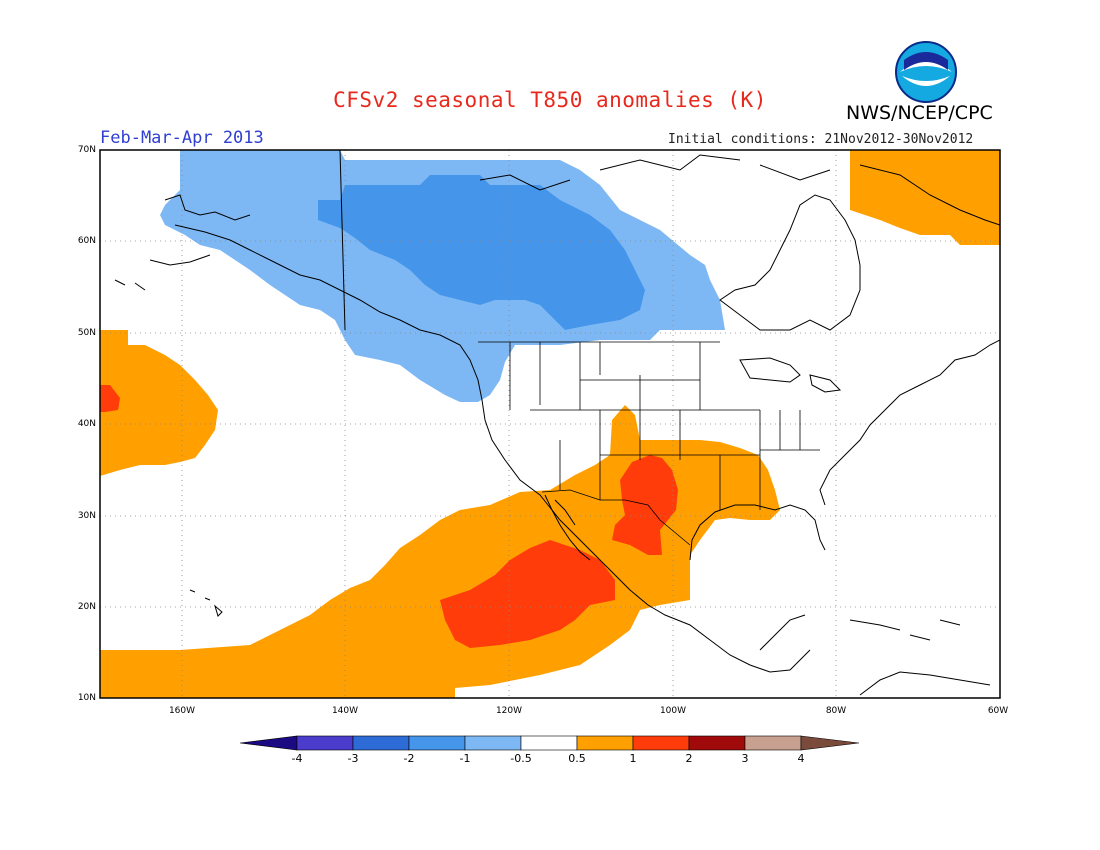  I want to click on lat-label: 40N, so click(86, 424).